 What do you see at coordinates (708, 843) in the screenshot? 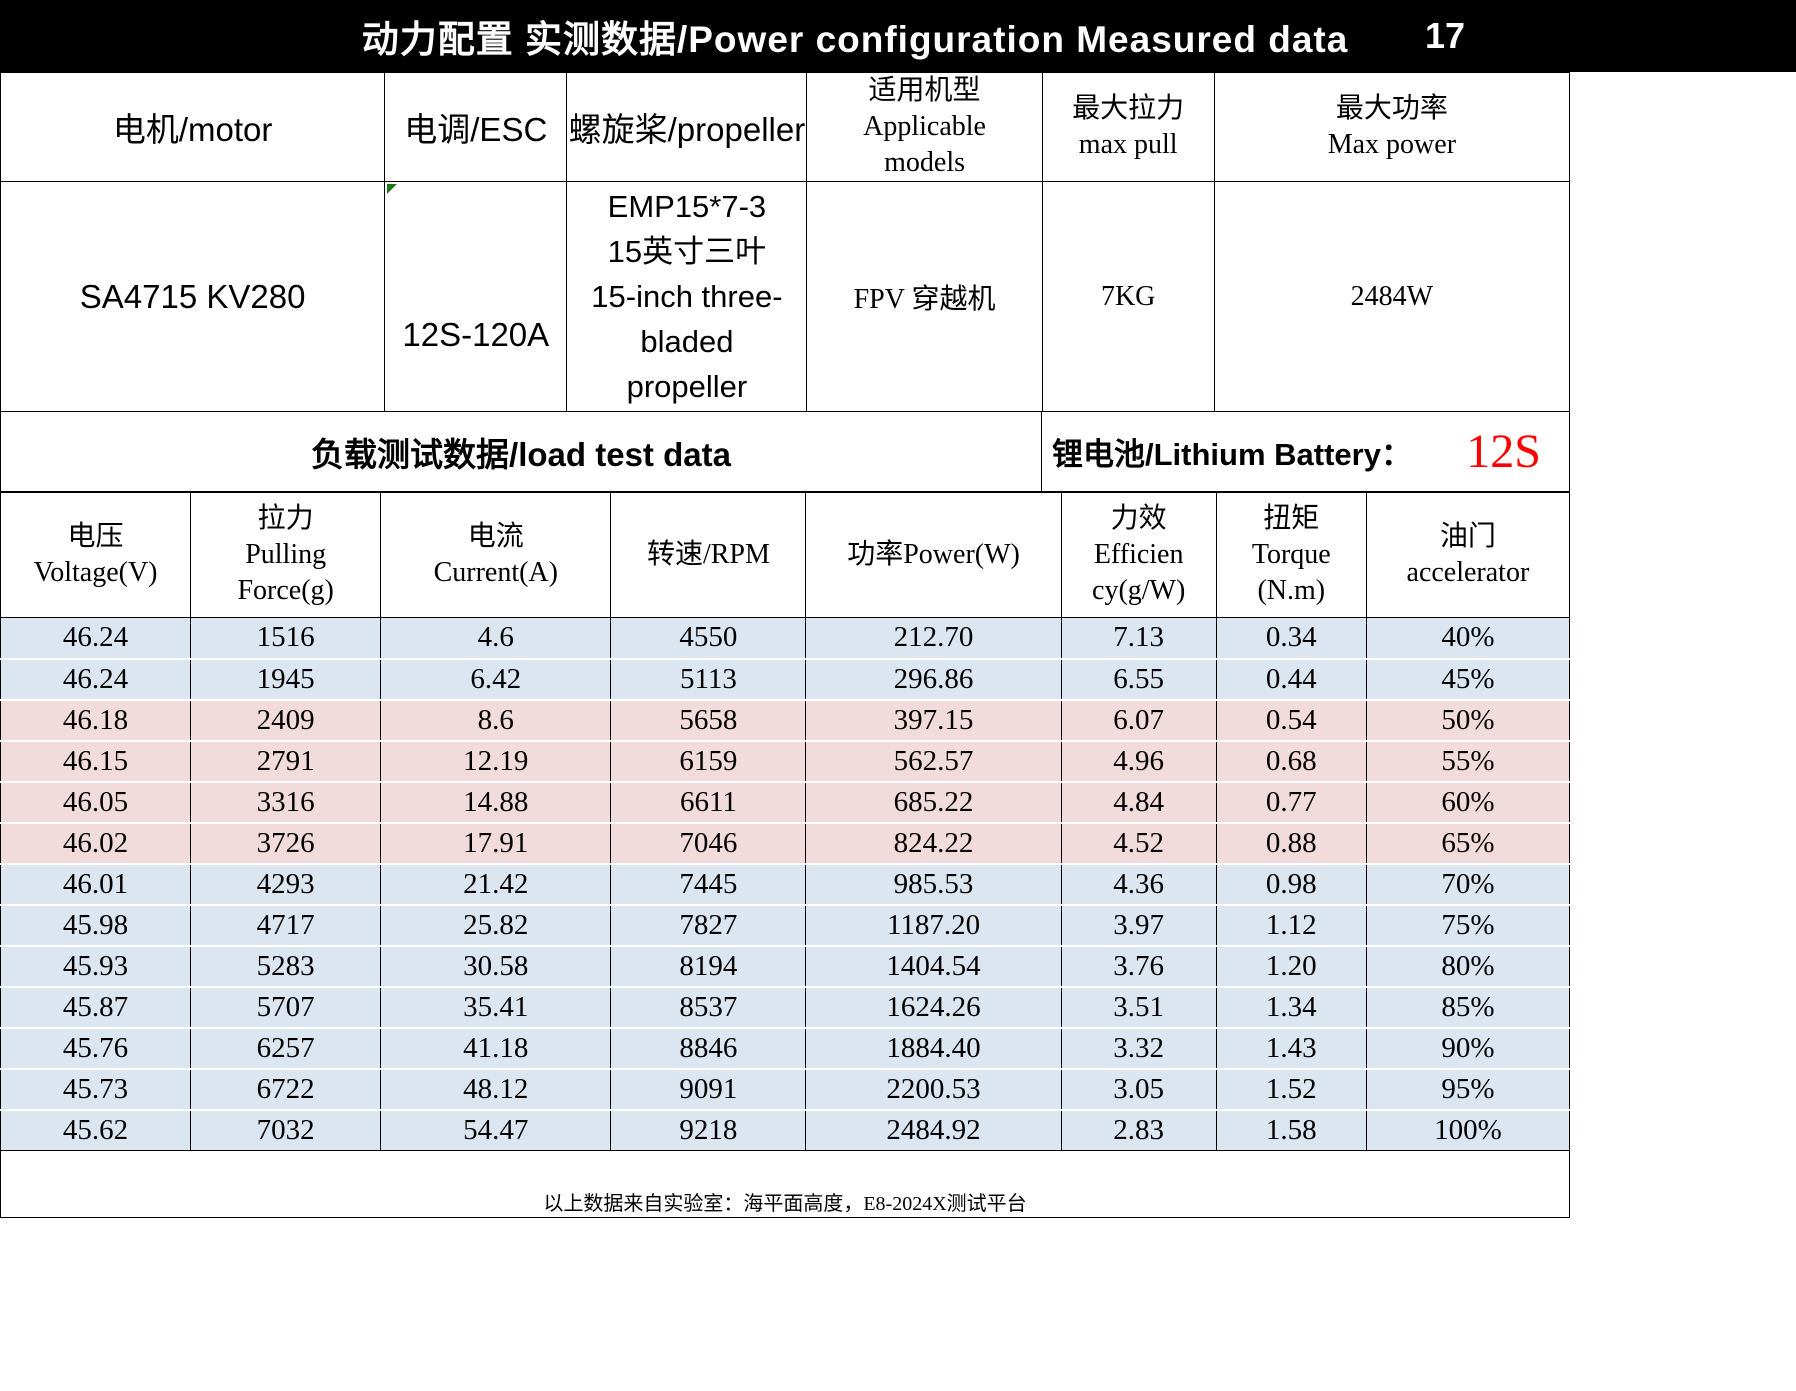
I see `cell-rpm: 7046` at bounding box center [708, 843].